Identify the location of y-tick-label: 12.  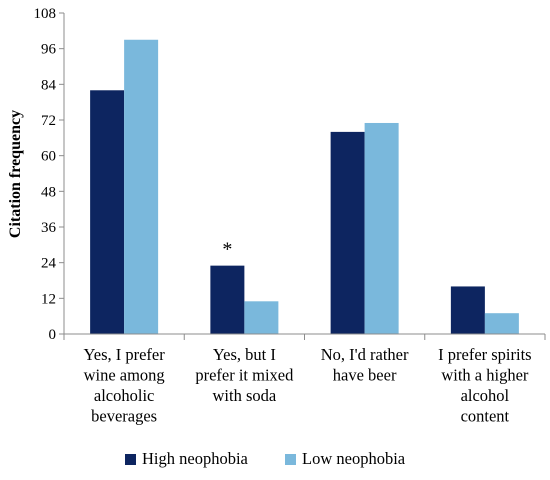
(48, 299).